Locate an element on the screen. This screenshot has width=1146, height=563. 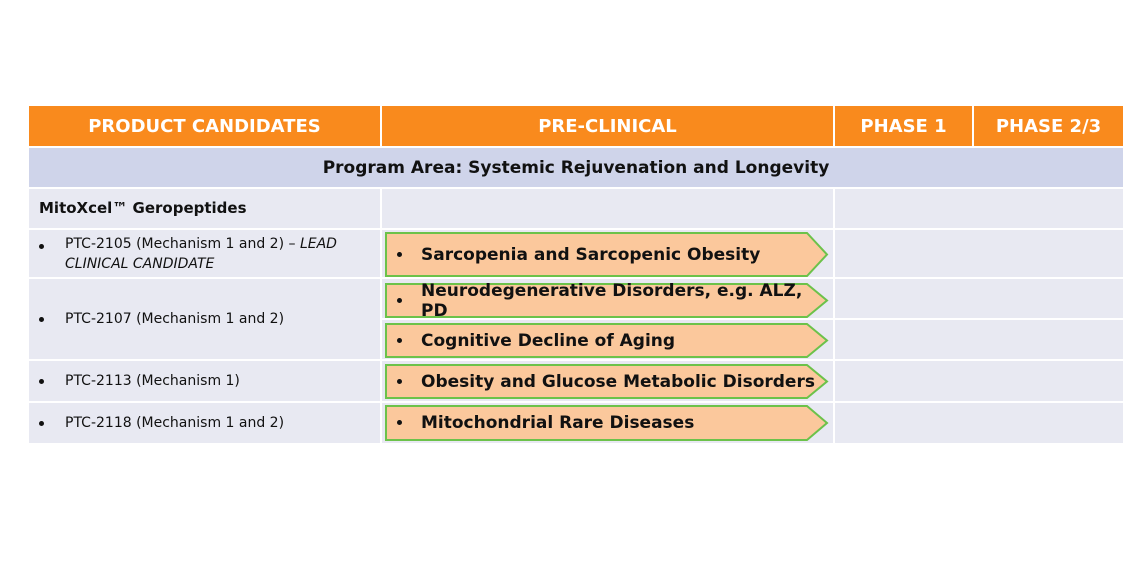
candidate-name: PTC-2107 (Mechanism 1 and 2) is located at coordinates (175, 319).